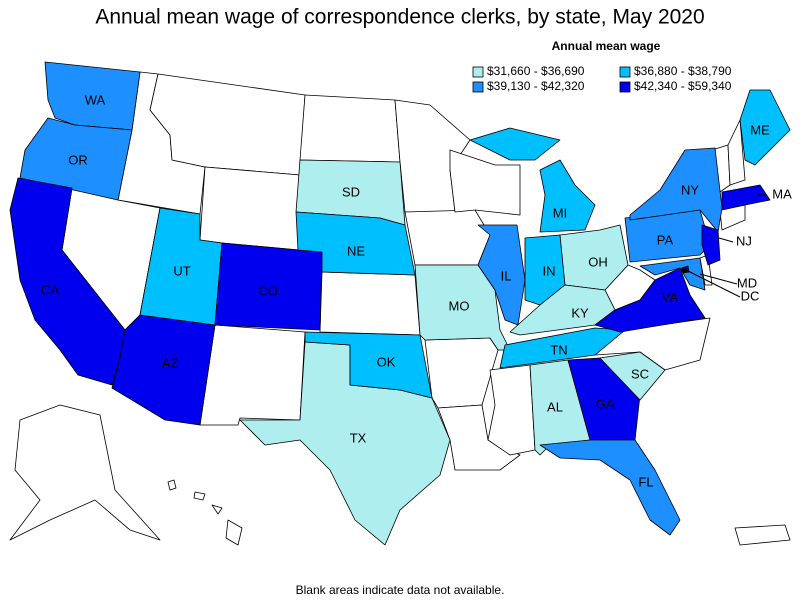 The height and width of the screenshot is (600, 800). What do you see at coordinates (665, 239) in the screenshot?
I see `state-label: PA` at bounding box center [665, 239].